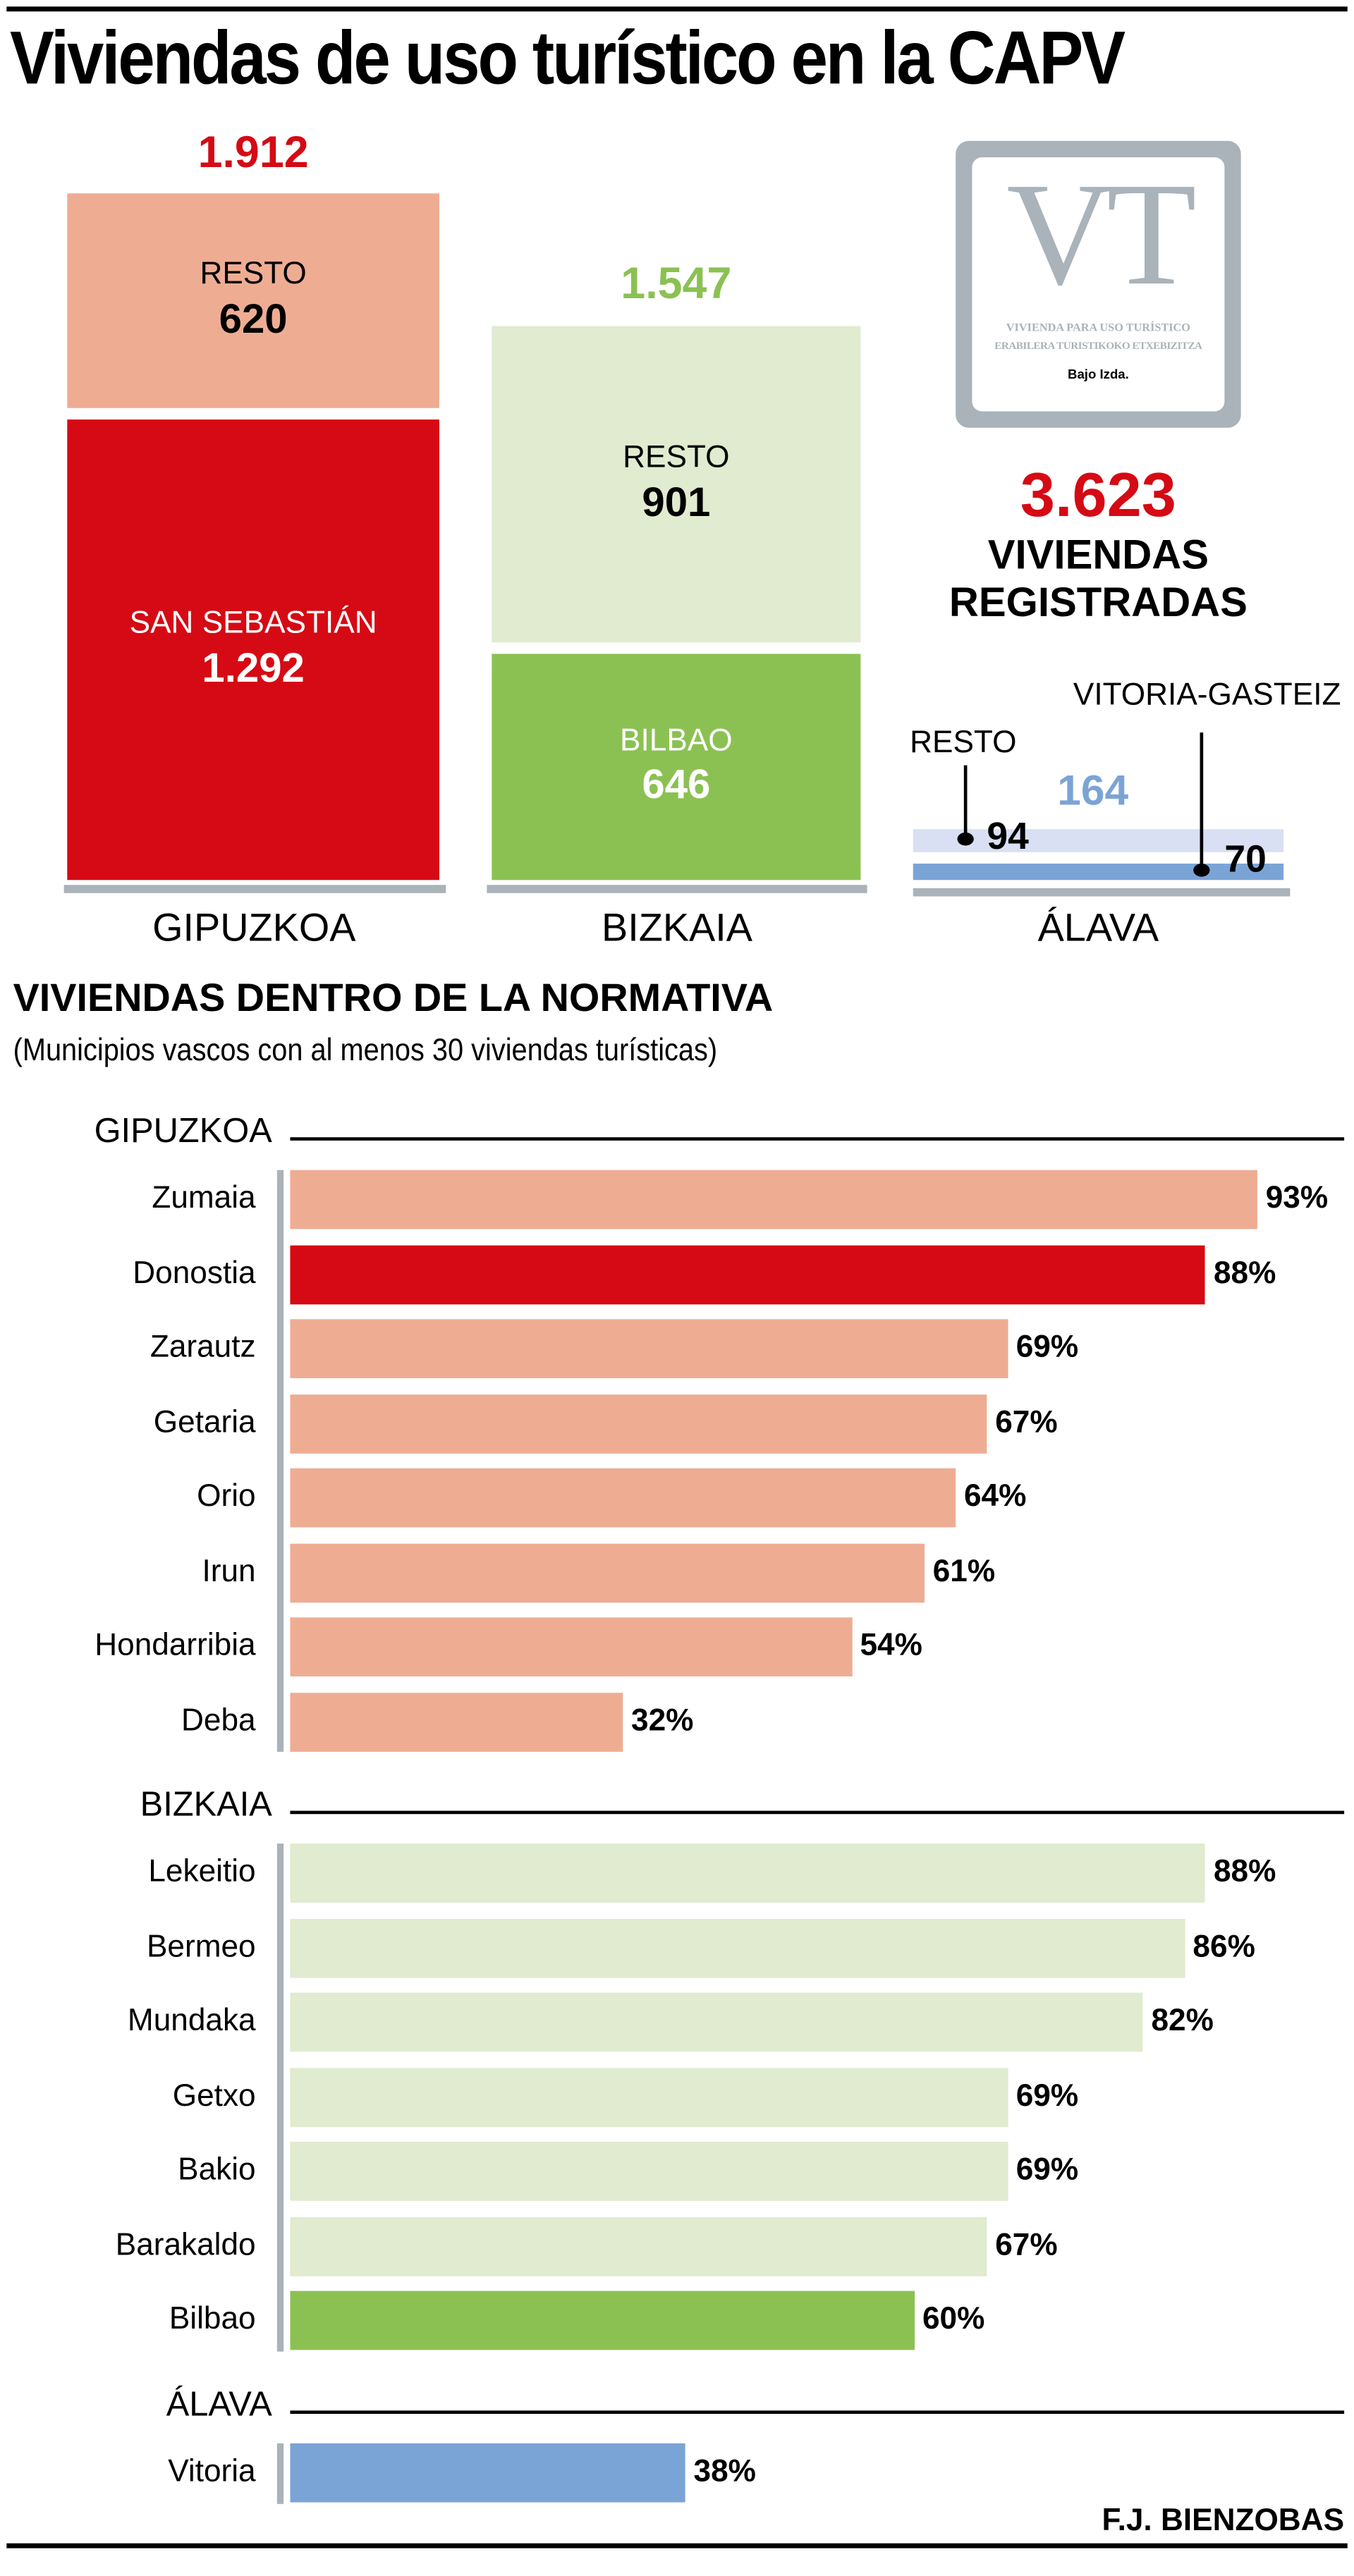 This screenshot has height=2576, width=1354. What do you see at coordinates (204, 1422) in the screenshot?
I see `row-label: Getaria` at bounding box center [204, 1422].